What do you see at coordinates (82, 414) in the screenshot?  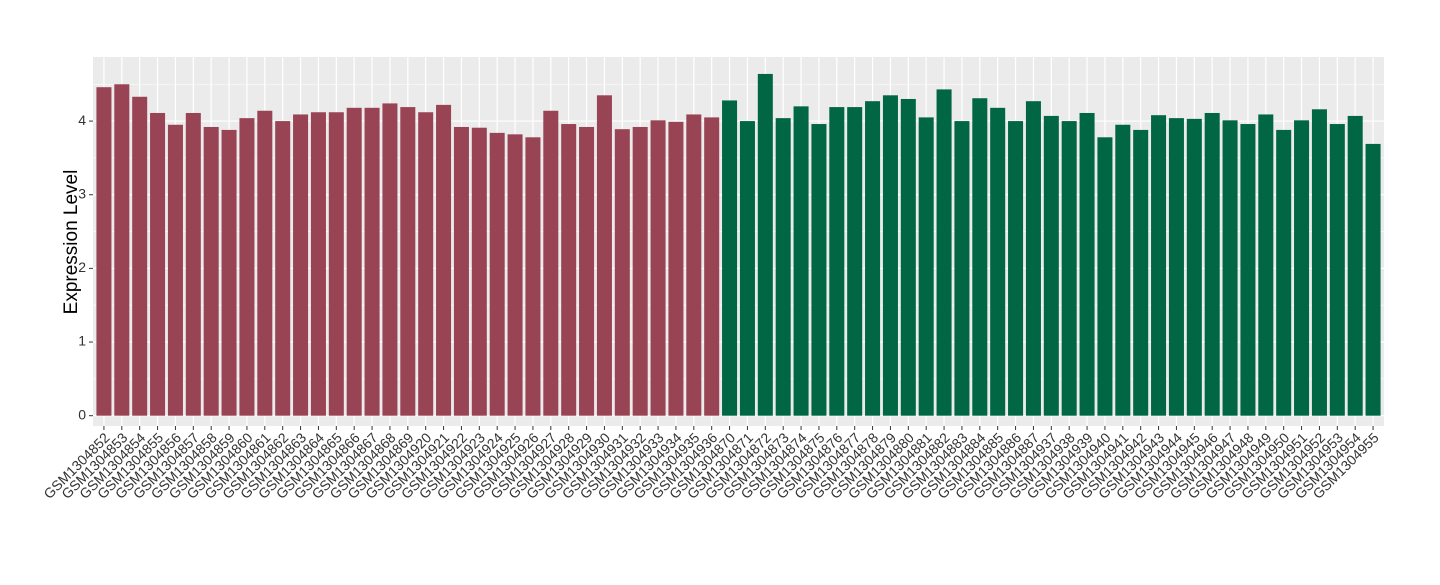 I see `y-tick-label: 0` at bounding box center [82, 414].